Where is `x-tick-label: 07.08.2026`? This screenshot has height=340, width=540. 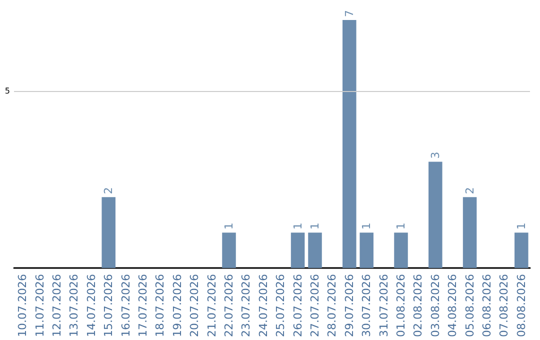
x-tick-label: 07.08.2026 is located at coordinates (504, 306).